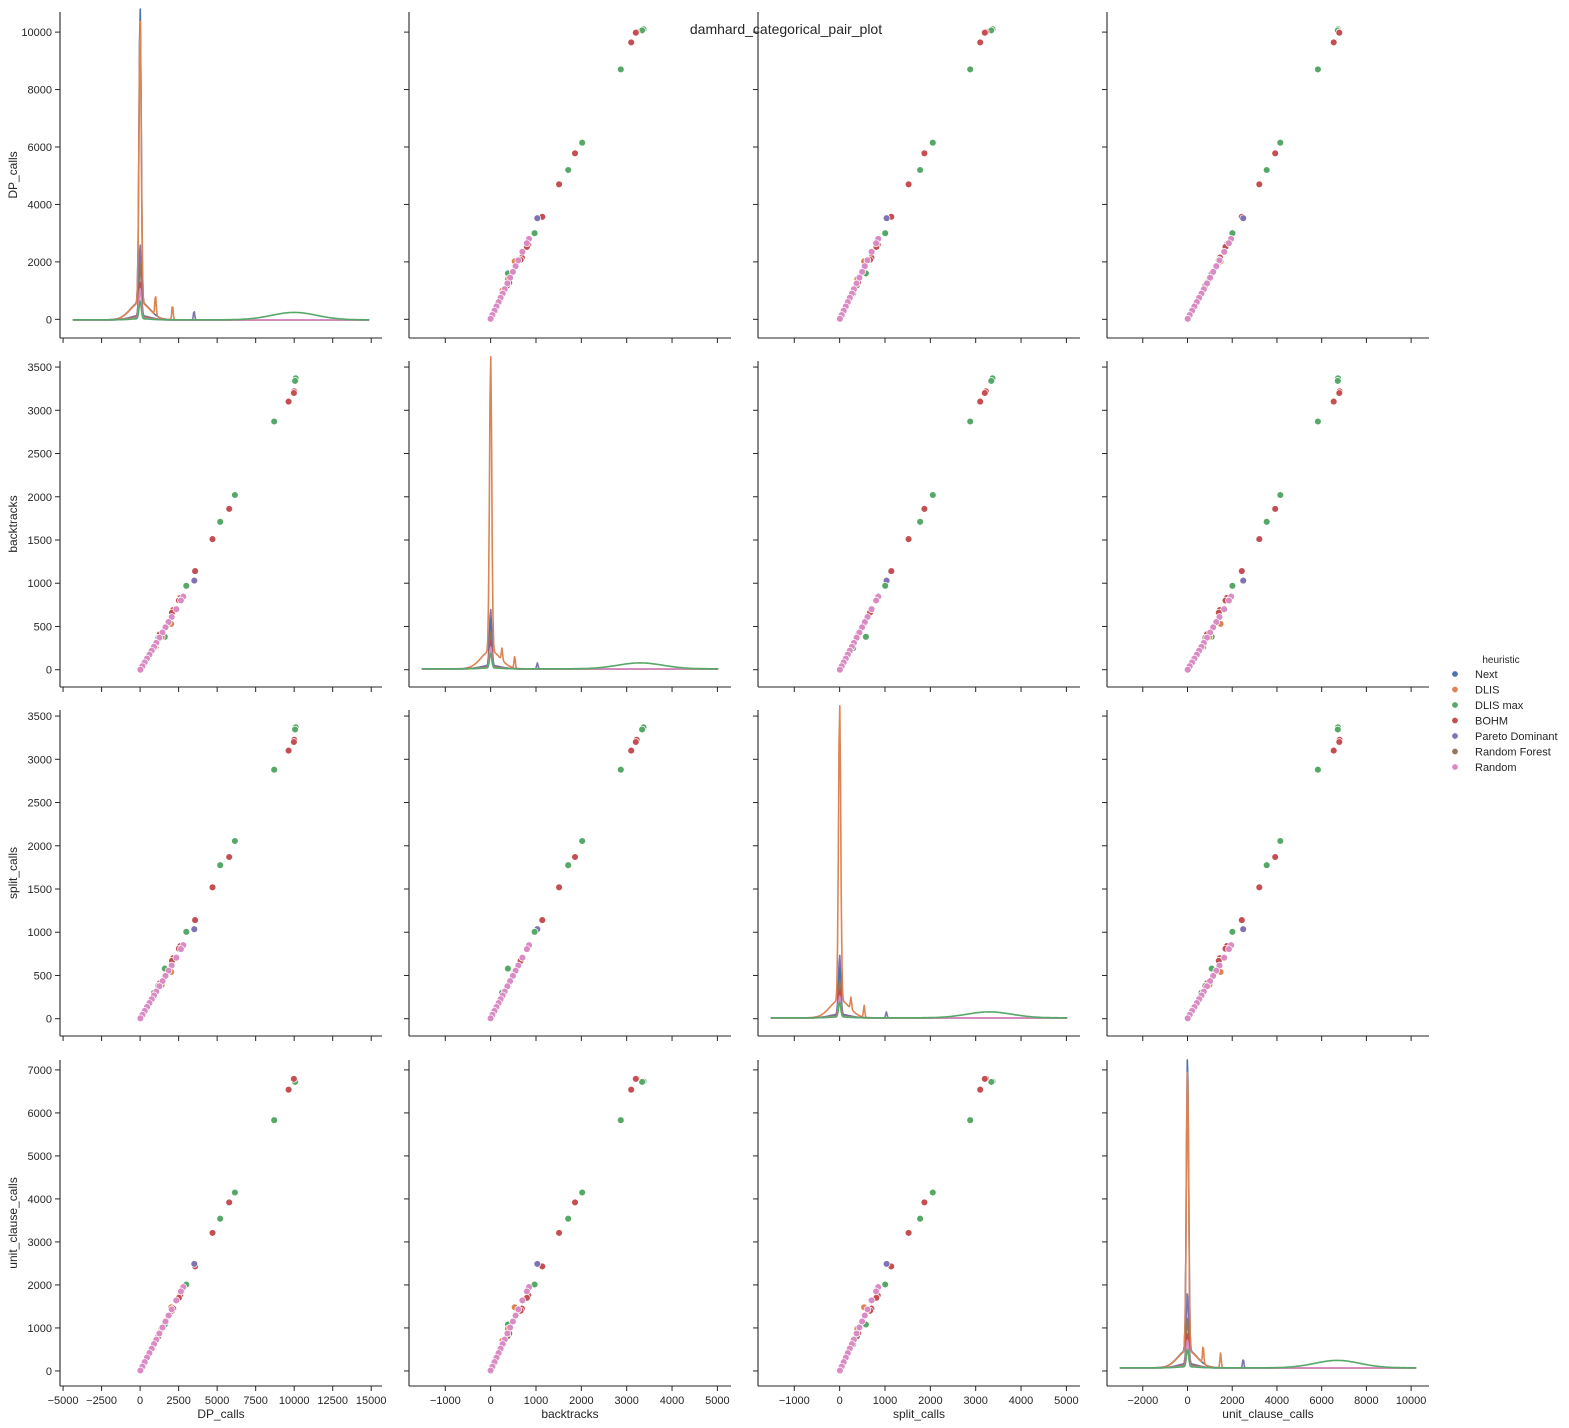 The image size is (1569, 1428). I want to click on y-axis-label: DP_calls, so click(13, 174).